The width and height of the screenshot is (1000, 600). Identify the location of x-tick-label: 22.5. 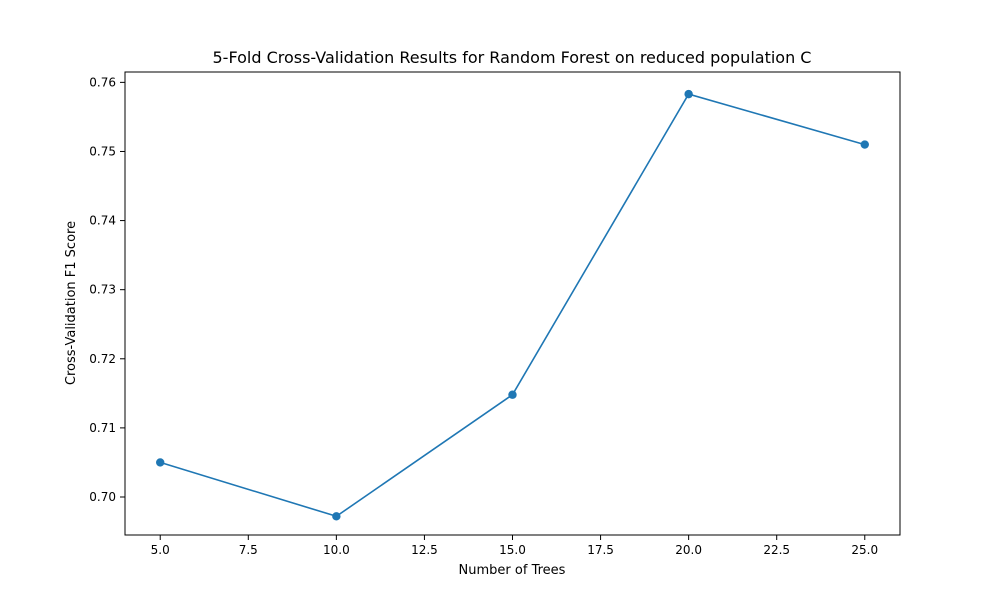
(776, 550).